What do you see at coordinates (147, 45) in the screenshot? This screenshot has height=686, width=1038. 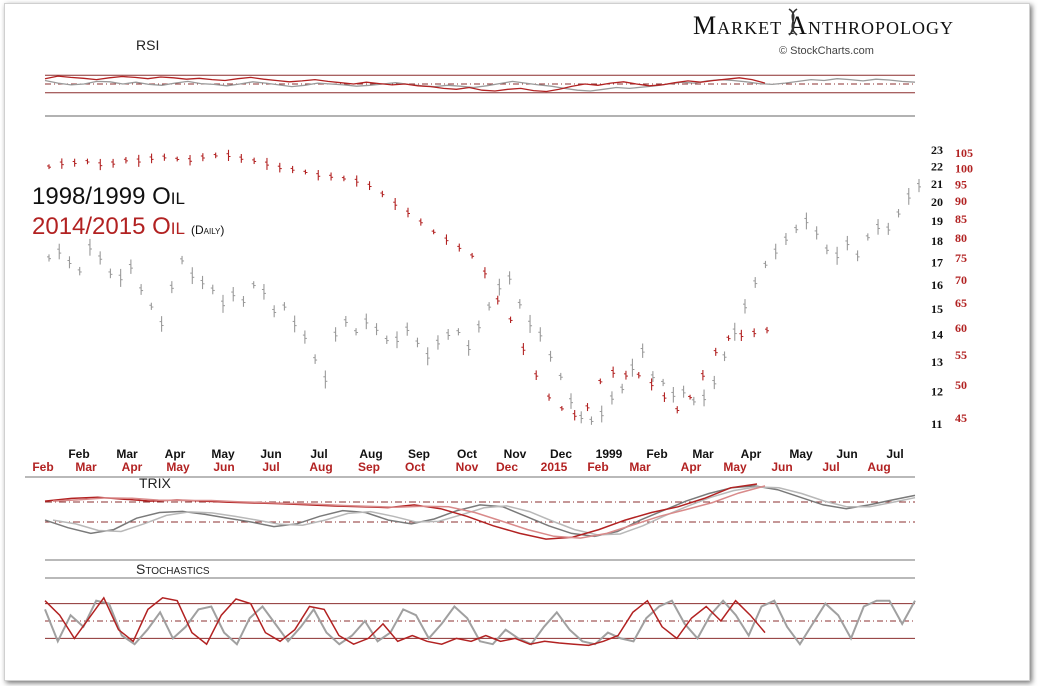 I see `rsi-panel-label: RSI` at bounding box center [147, 45].